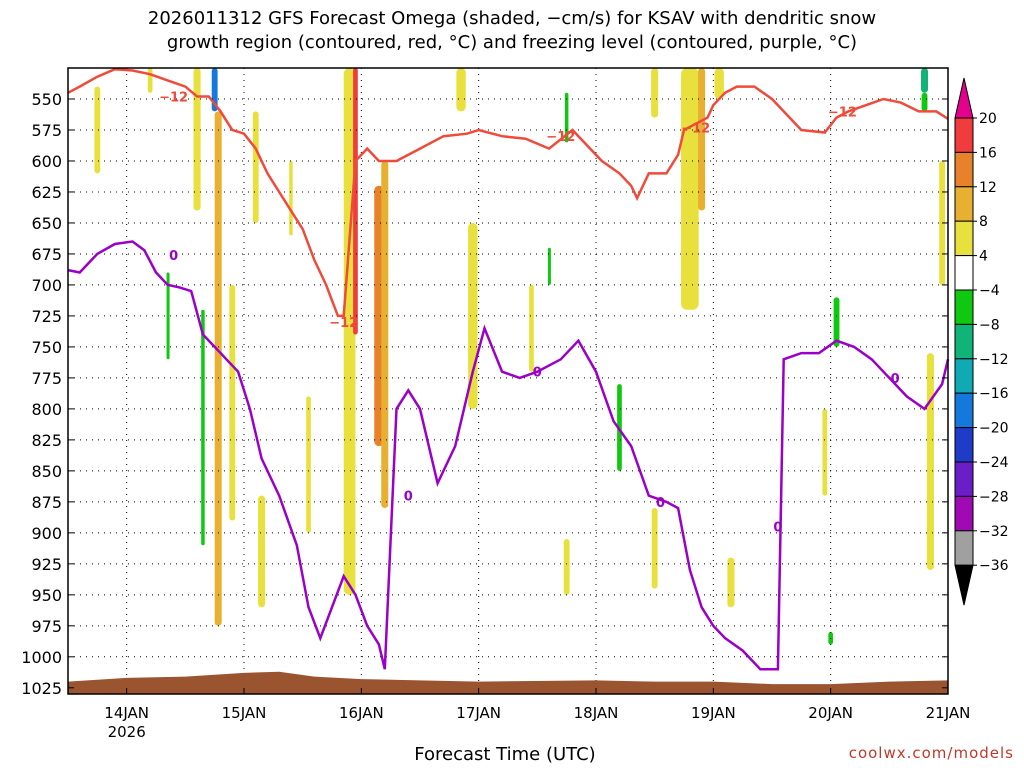 The width and height of the screenshot is (1024, 768). What do you see at coordinates (46, 161) in the screenshot?
I see `y-tick-label: 600` at bounding box center [46, 161].